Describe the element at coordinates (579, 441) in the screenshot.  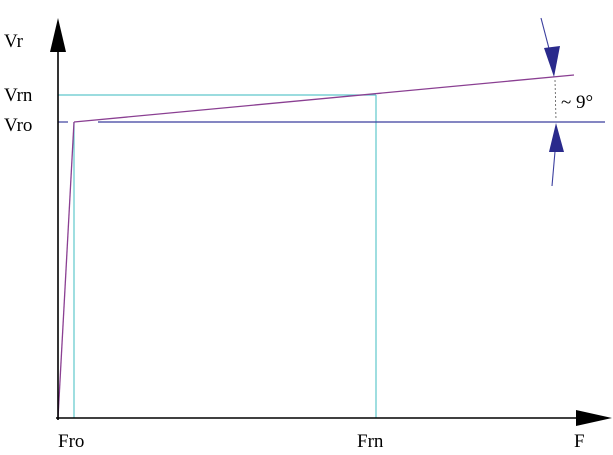
I see `x-axis-label: F` at that location.